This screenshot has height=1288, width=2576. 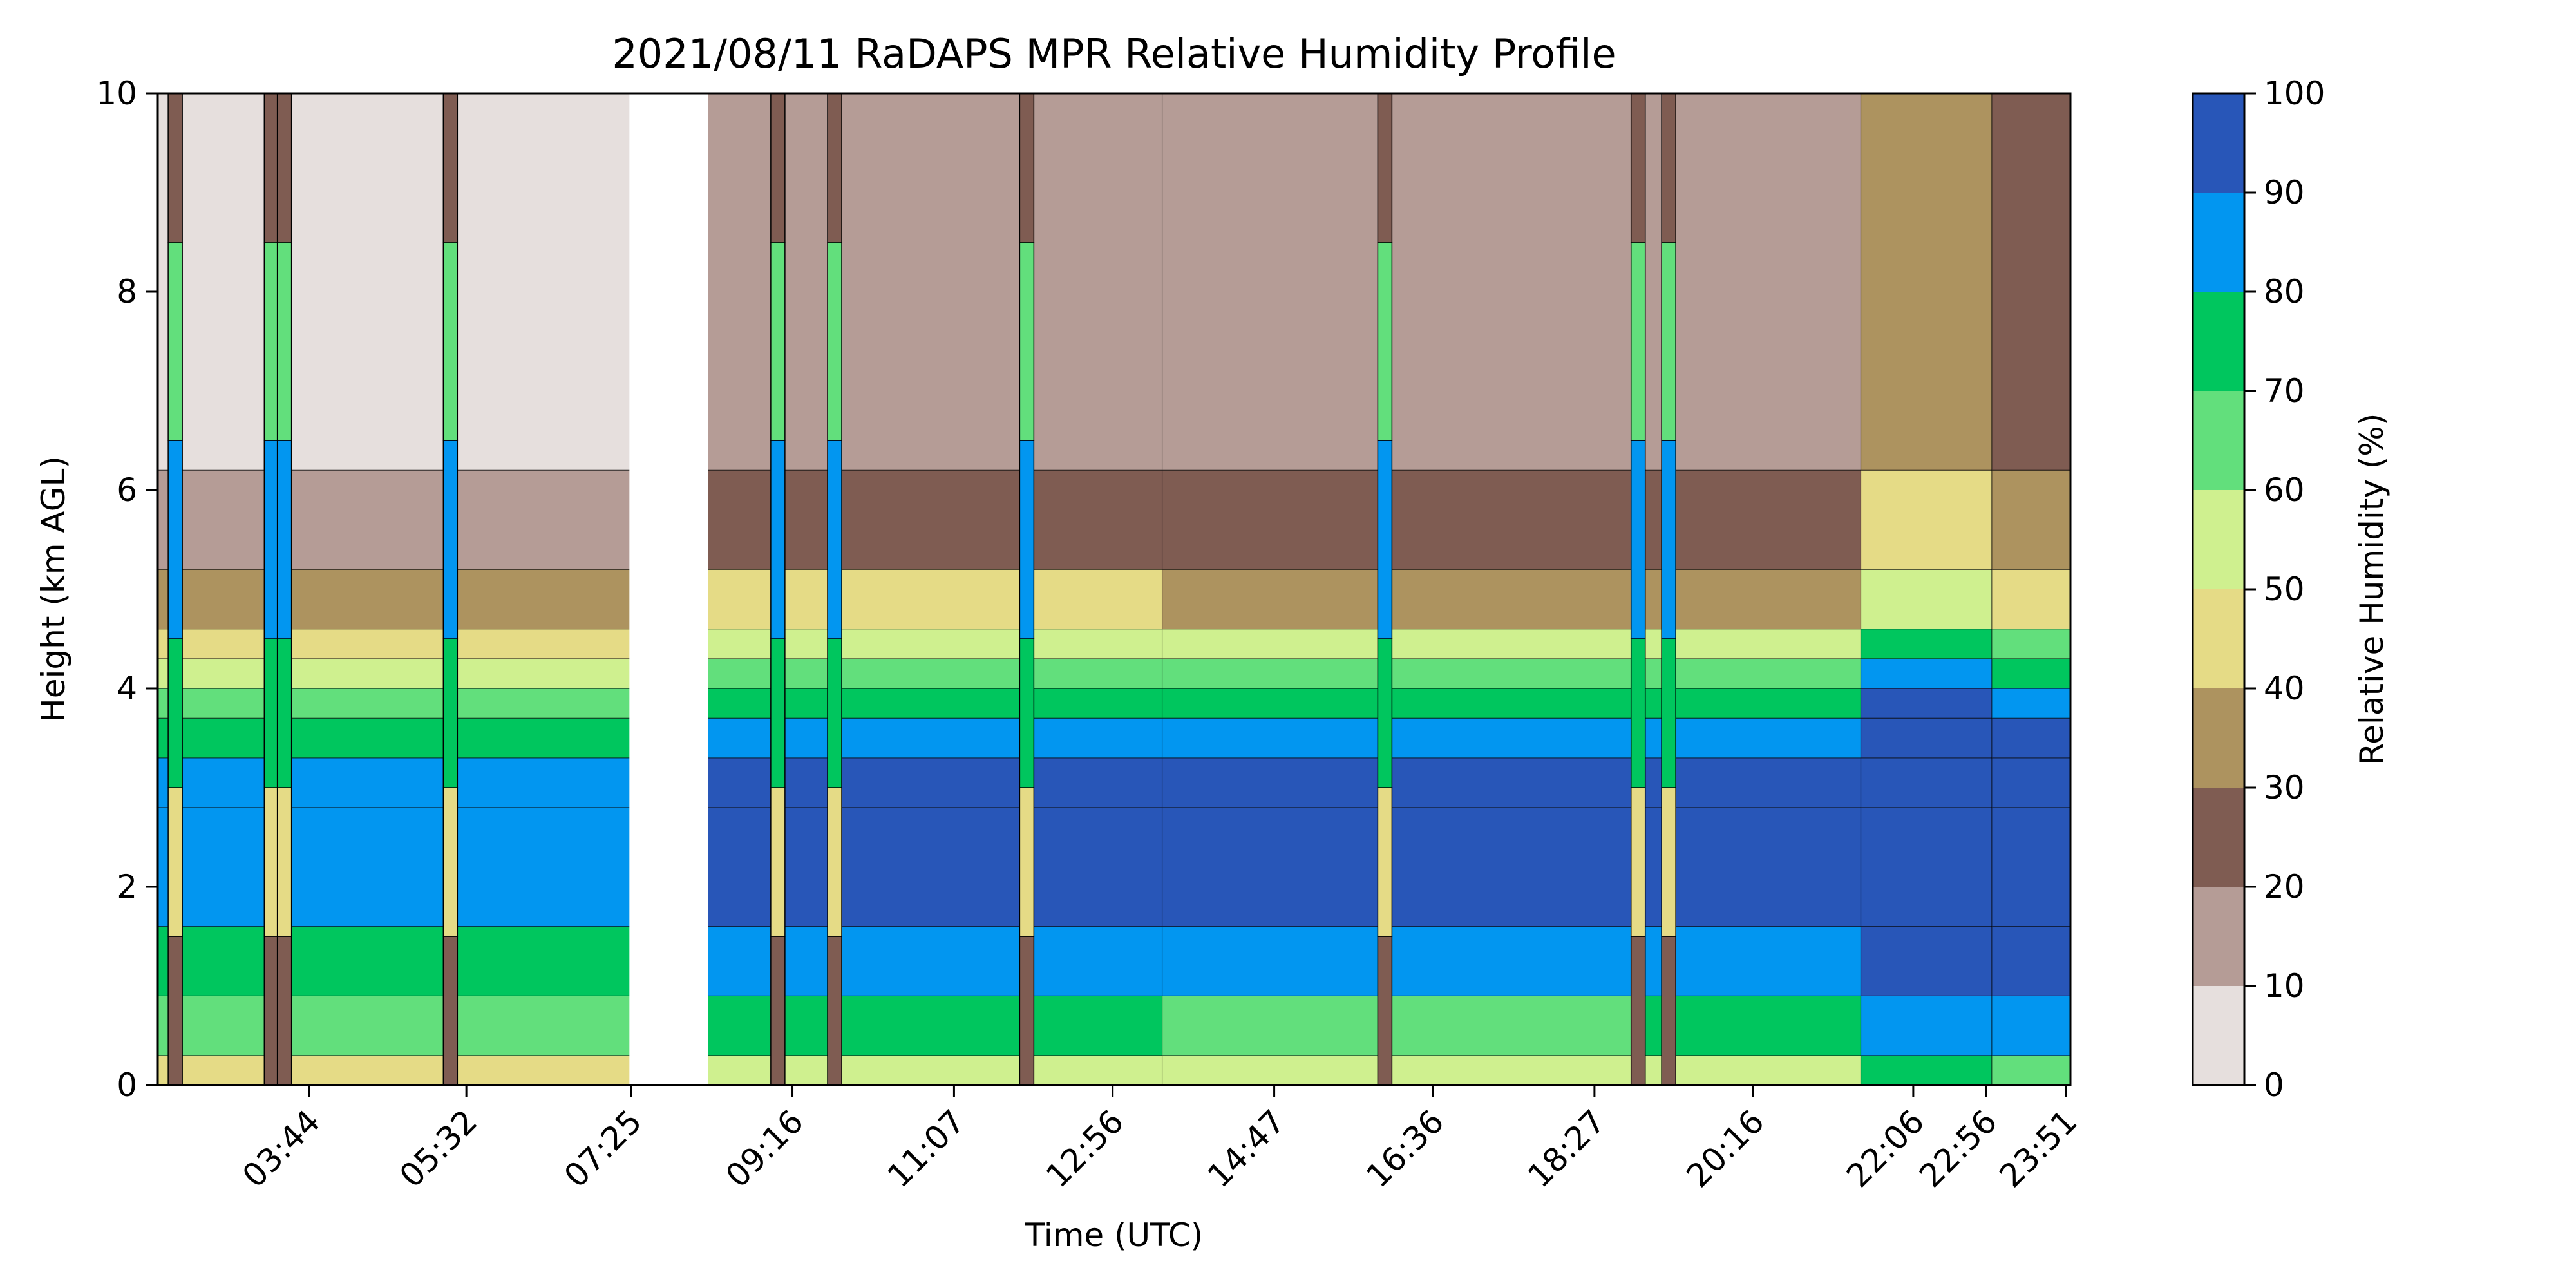 I want to click on x-tick-label: 05:32, so click(x=439, y=1149).